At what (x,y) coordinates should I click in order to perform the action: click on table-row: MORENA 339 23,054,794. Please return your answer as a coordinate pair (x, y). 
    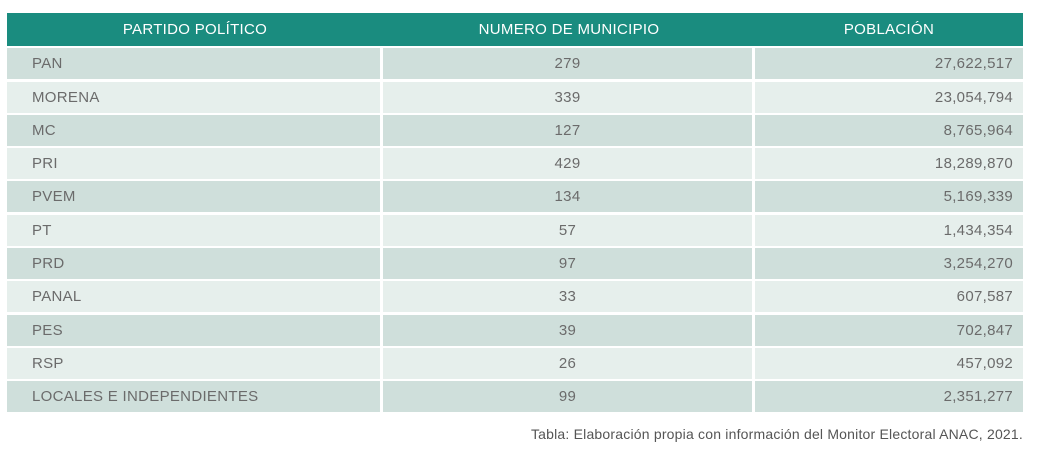
    Looking at the image, I should click on (515, 97).